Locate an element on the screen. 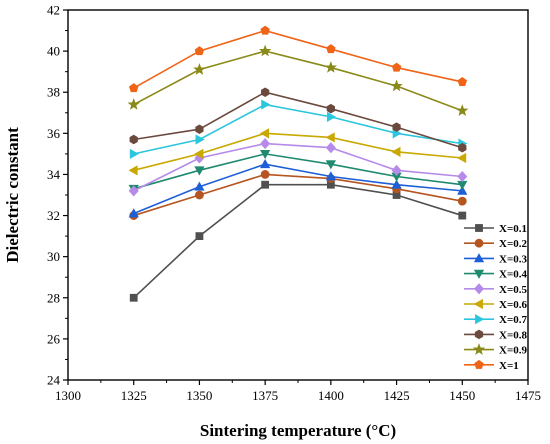 The height and width of the screenshot is (444, 550). legend-entry: X=0.1 is located at coordinates (495, 229).